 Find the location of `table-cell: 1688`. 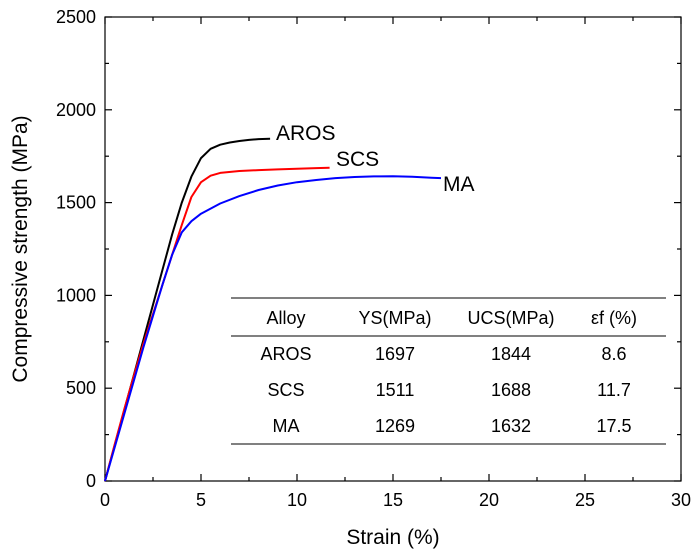

table-cell: 1688 is located at coordinates (511, 390).